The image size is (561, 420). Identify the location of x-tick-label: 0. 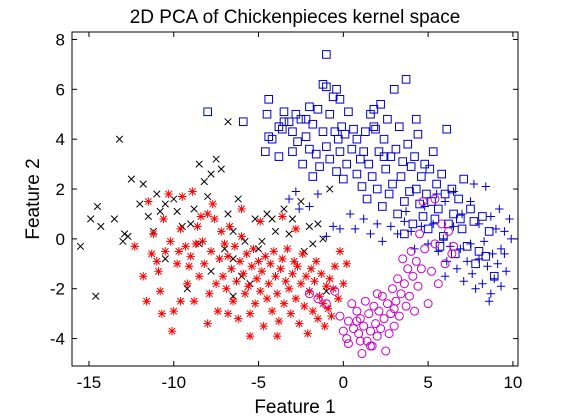
(343, 382).